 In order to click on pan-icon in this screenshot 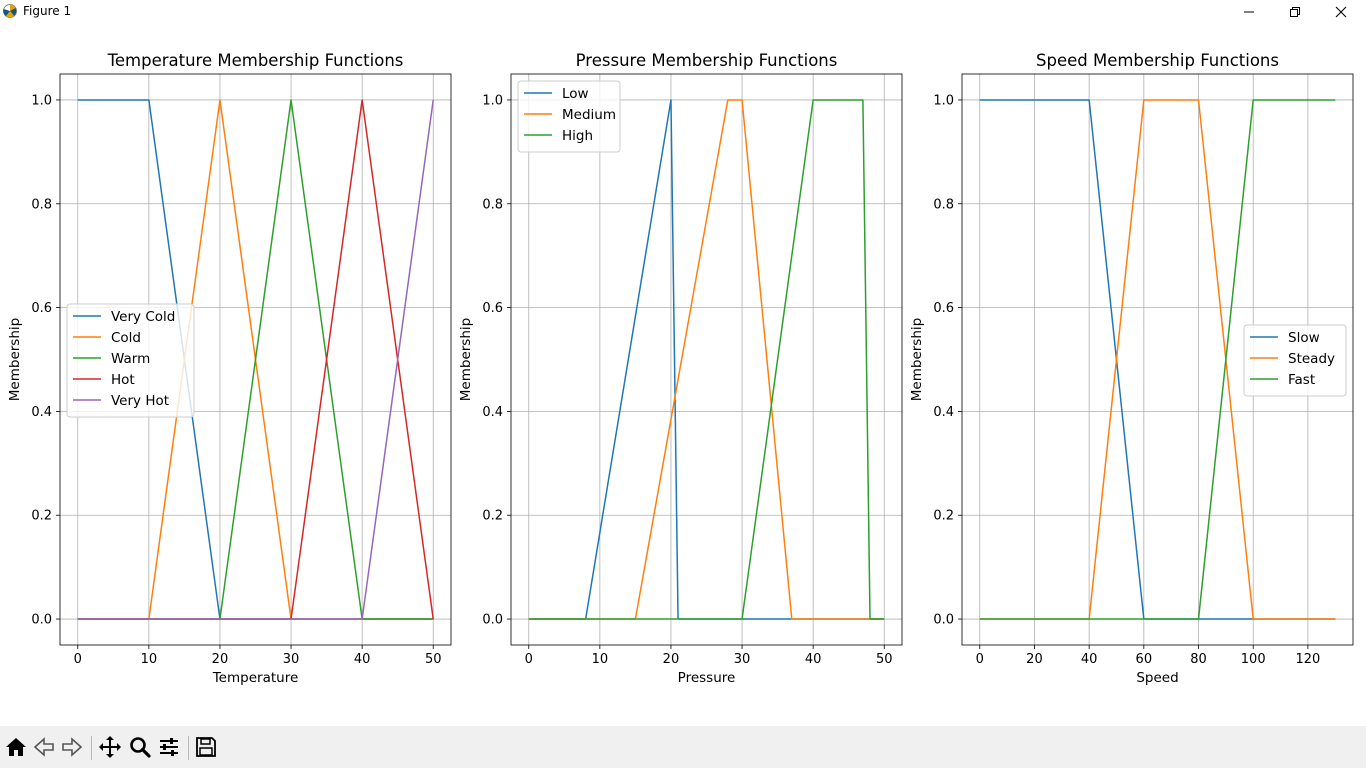, I will do `click(110, 747)`.